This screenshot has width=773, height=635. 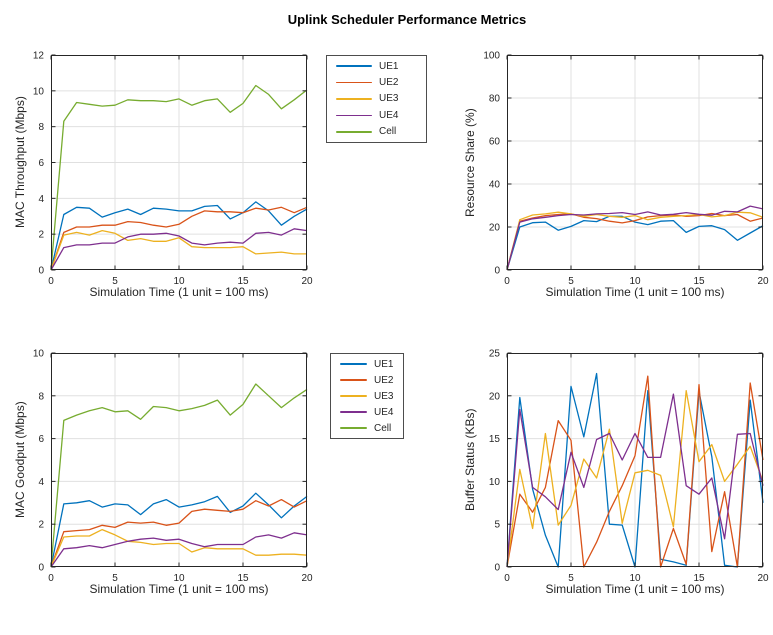 I want to click on y-tick-label: 40, so click(x=495, y=185).